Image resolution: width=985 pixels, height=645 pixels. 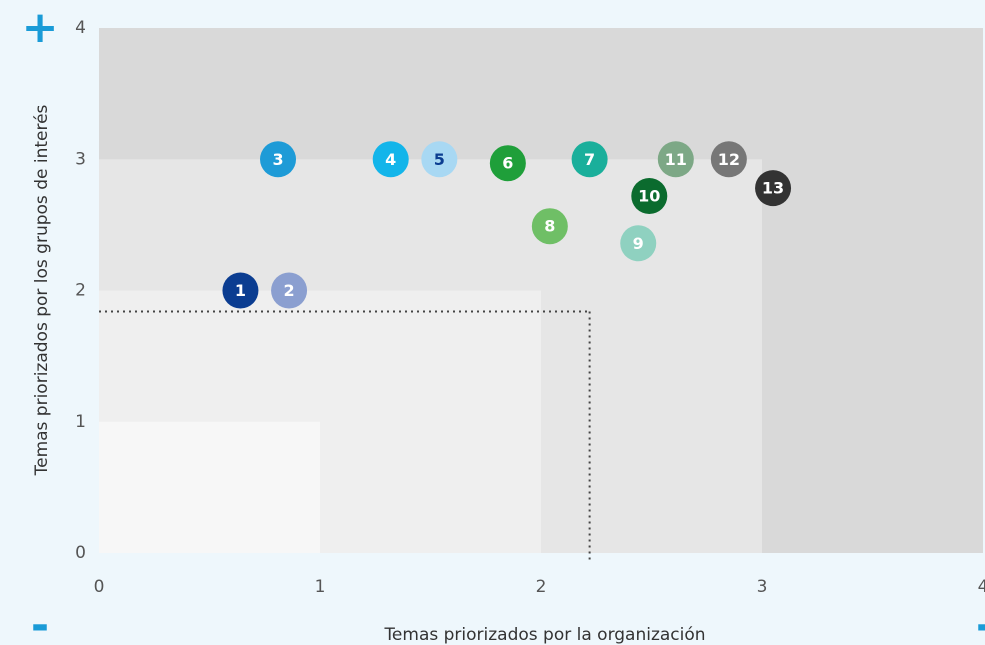 I want to click on x-tick-label: 0, so click(x=99, y=587).